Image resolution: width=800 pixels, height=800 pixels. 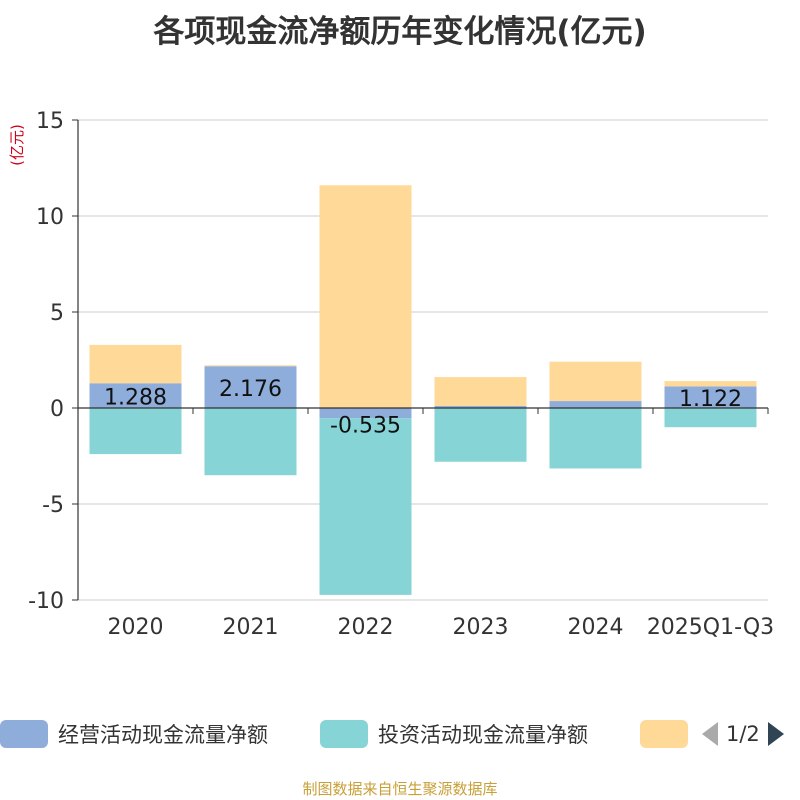 I want to click on x-tick-label: 2024, so click(x=596, y=627).